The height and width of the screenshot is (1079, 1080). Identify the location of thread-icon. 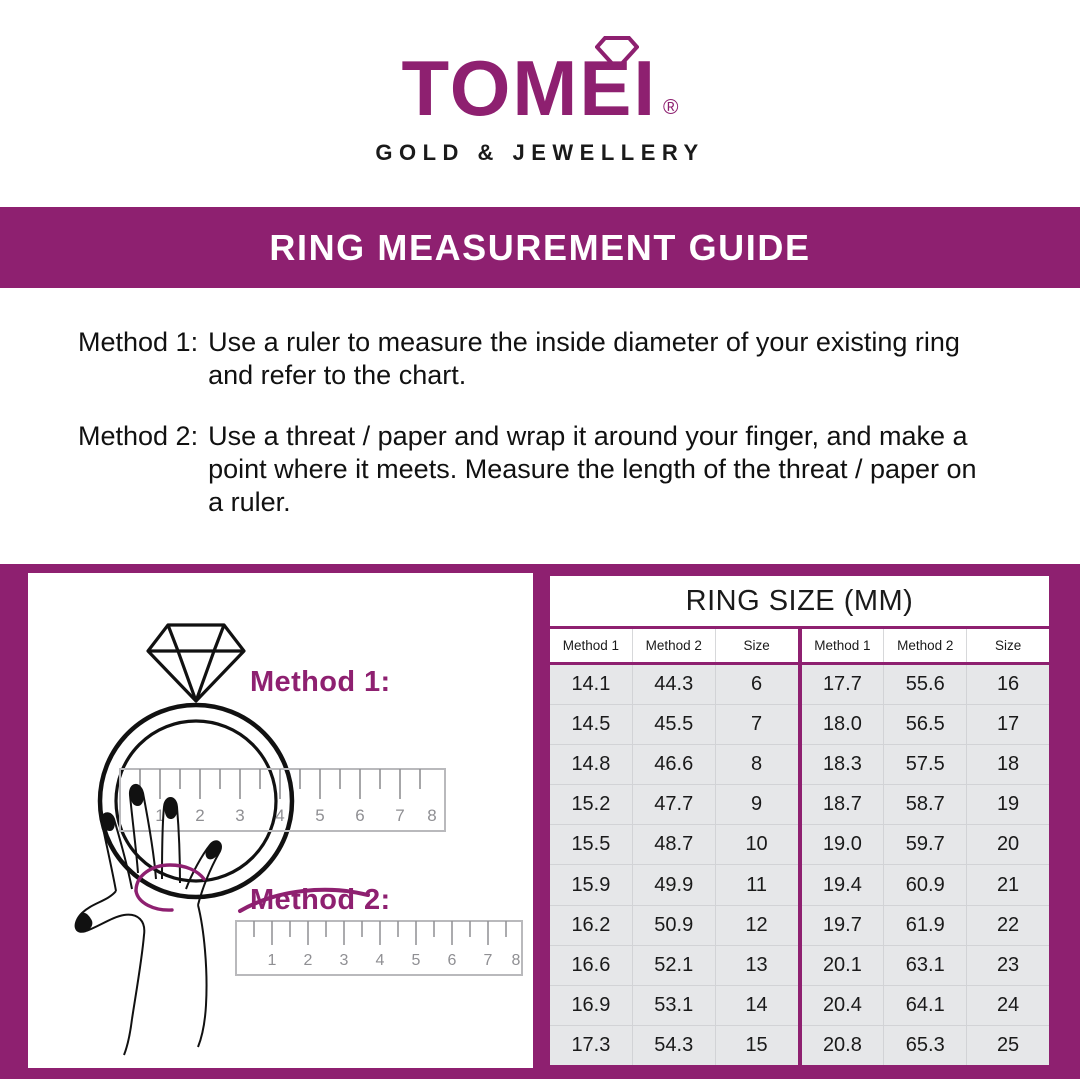
(170, 878).